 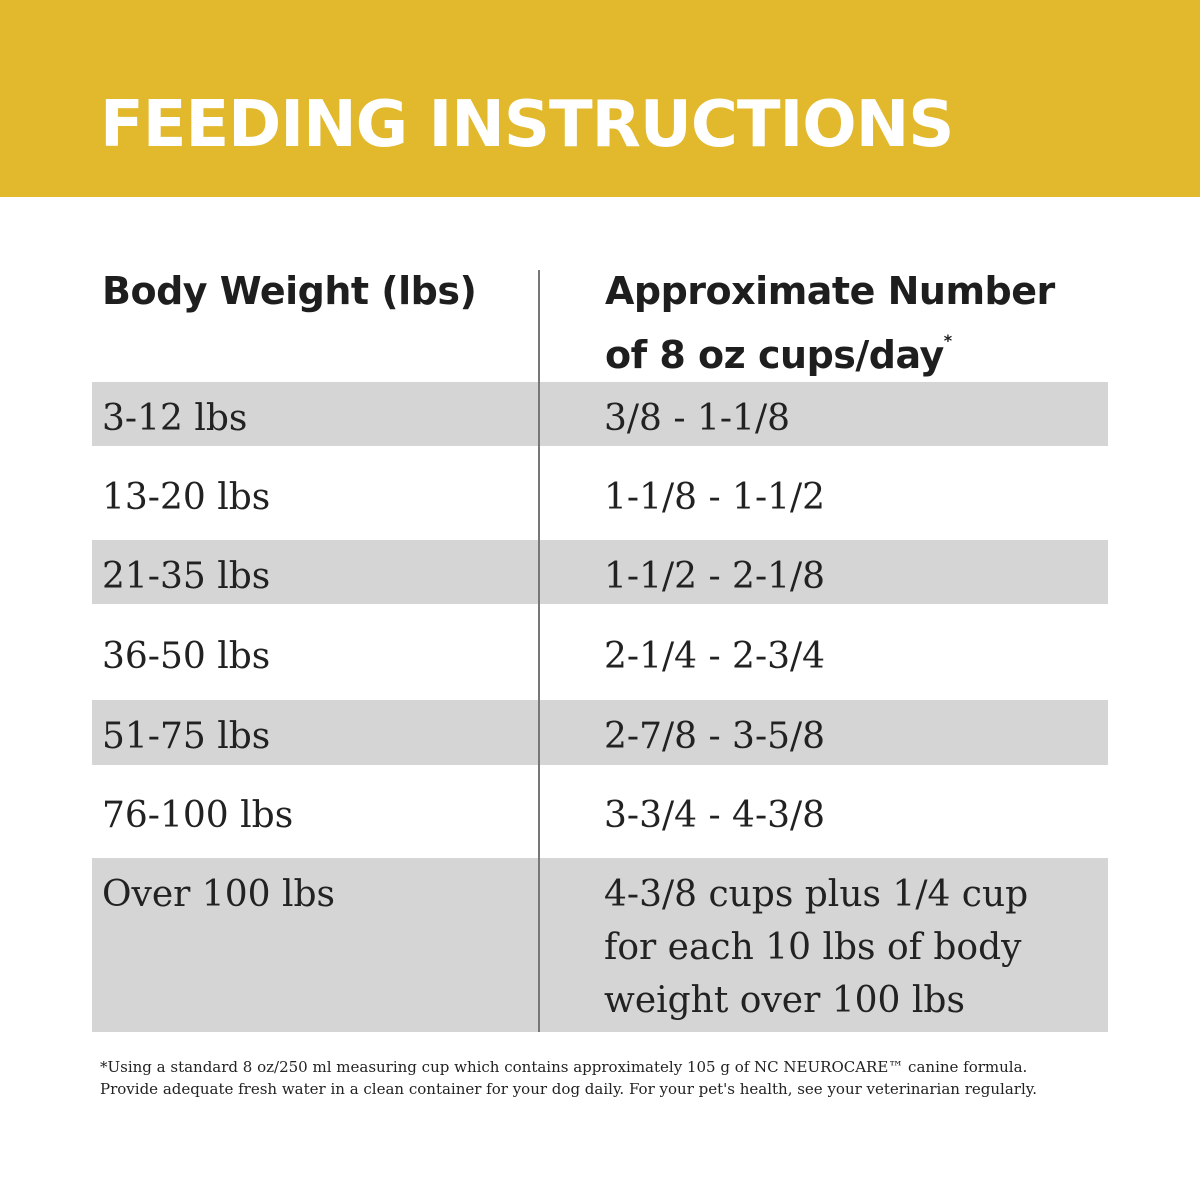 I want to click on column-header-text: Approximate Number of 8 oz cups/day, so click(x=830, y=323).